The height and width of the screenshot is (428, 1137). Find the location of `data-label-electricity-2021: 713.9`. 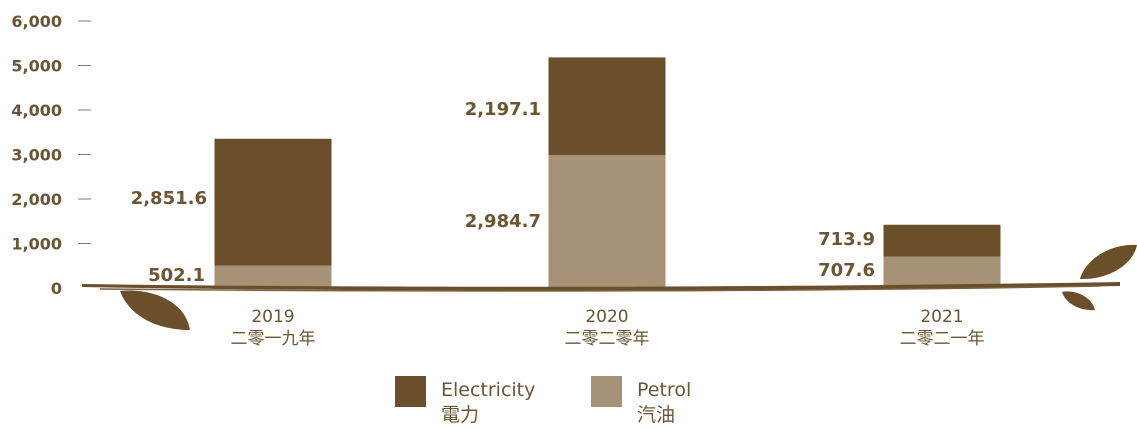

data-label-electricity-2021: 713.9 is located at coordinates (846, 239).